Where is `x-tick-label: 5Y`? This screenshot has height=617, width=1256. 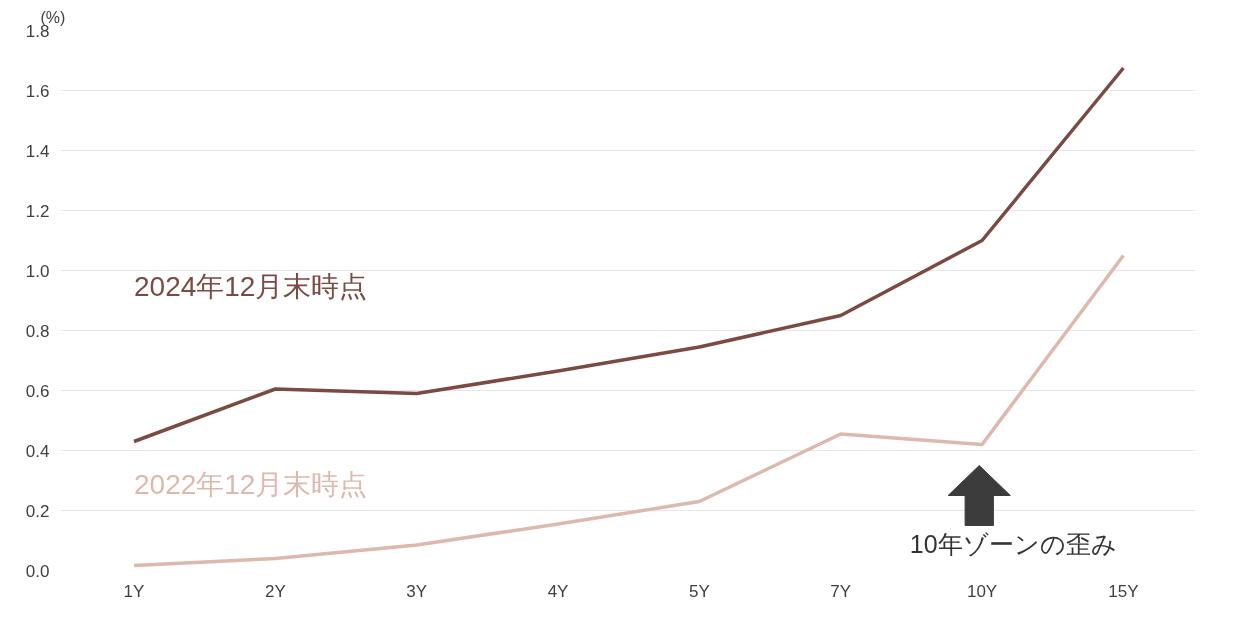 x-tick-label: 5Y is located at coordinates (699, 591).